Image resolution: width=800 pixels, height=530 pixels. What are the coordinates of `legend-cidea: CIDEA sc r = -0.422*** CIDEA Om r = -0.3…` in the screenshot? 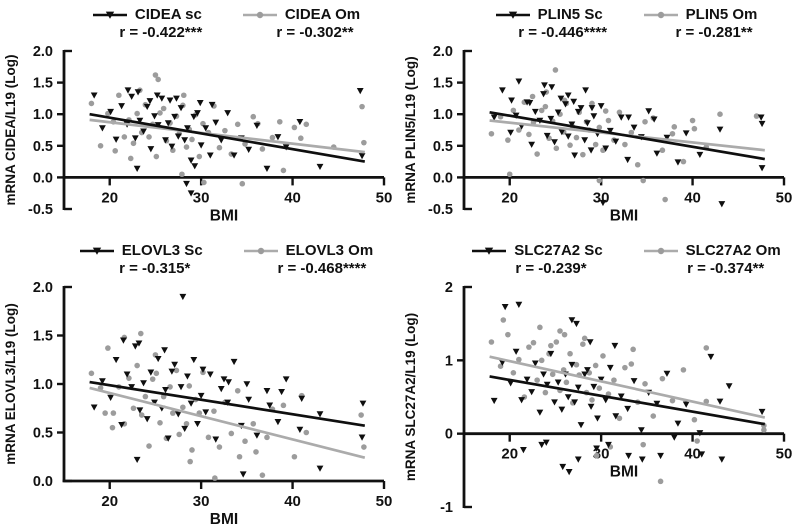 It's located at (200, 20).